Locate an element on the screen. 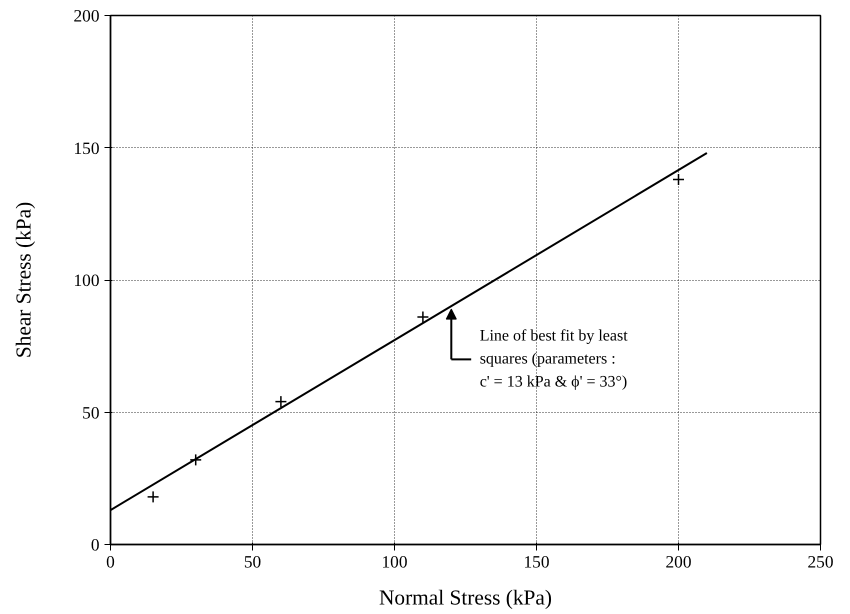 This screenshot has width=850, height=614. y-tick-label: 100 is located at coordinates (87, 280).